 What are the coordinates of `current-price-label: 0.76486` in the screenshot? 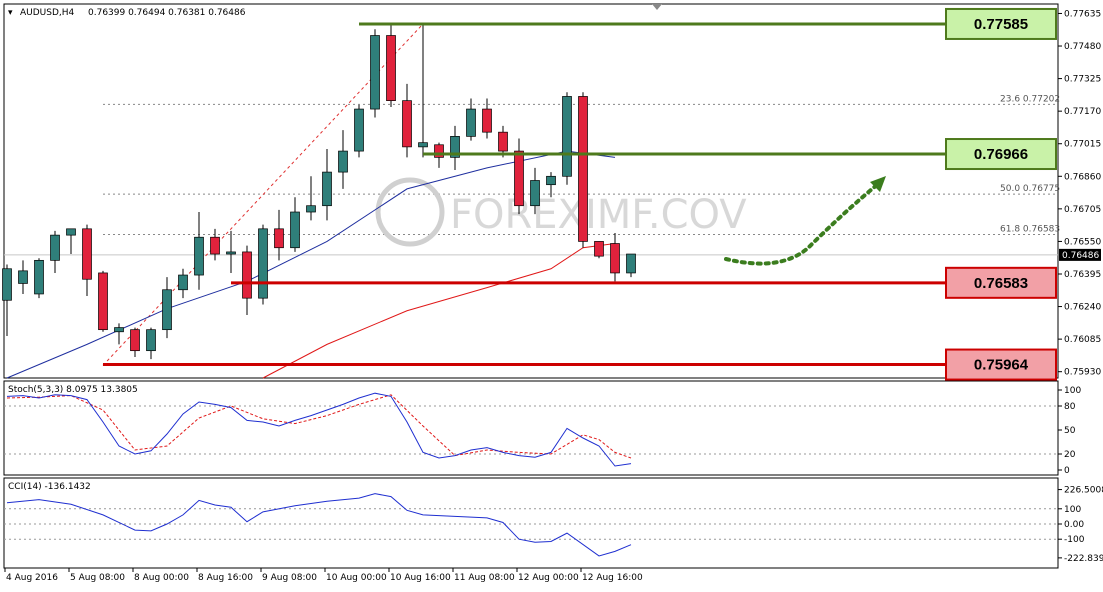 It's located at (1080, 256).